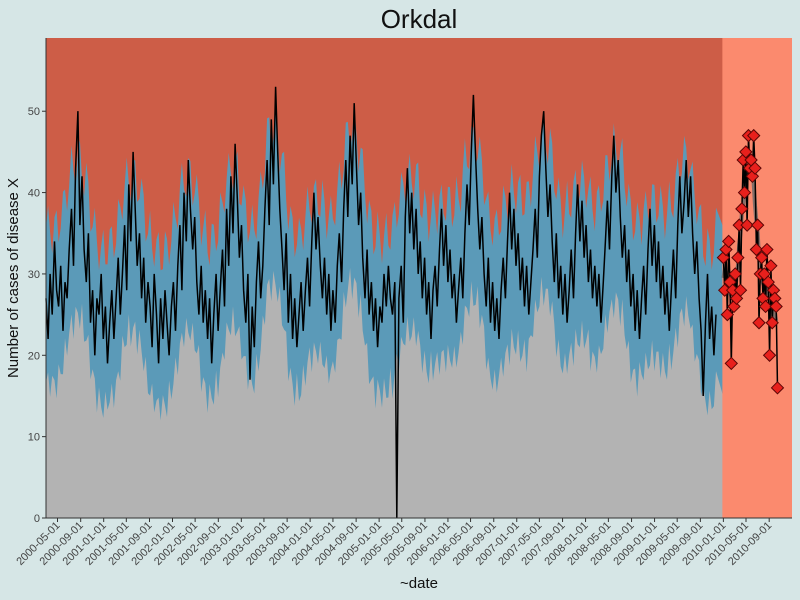 This screenshot has height=600, width=800. Describe the element at coordinates (419, 19) in the screenshot. I see `chart-title: Orkdal` at that location.